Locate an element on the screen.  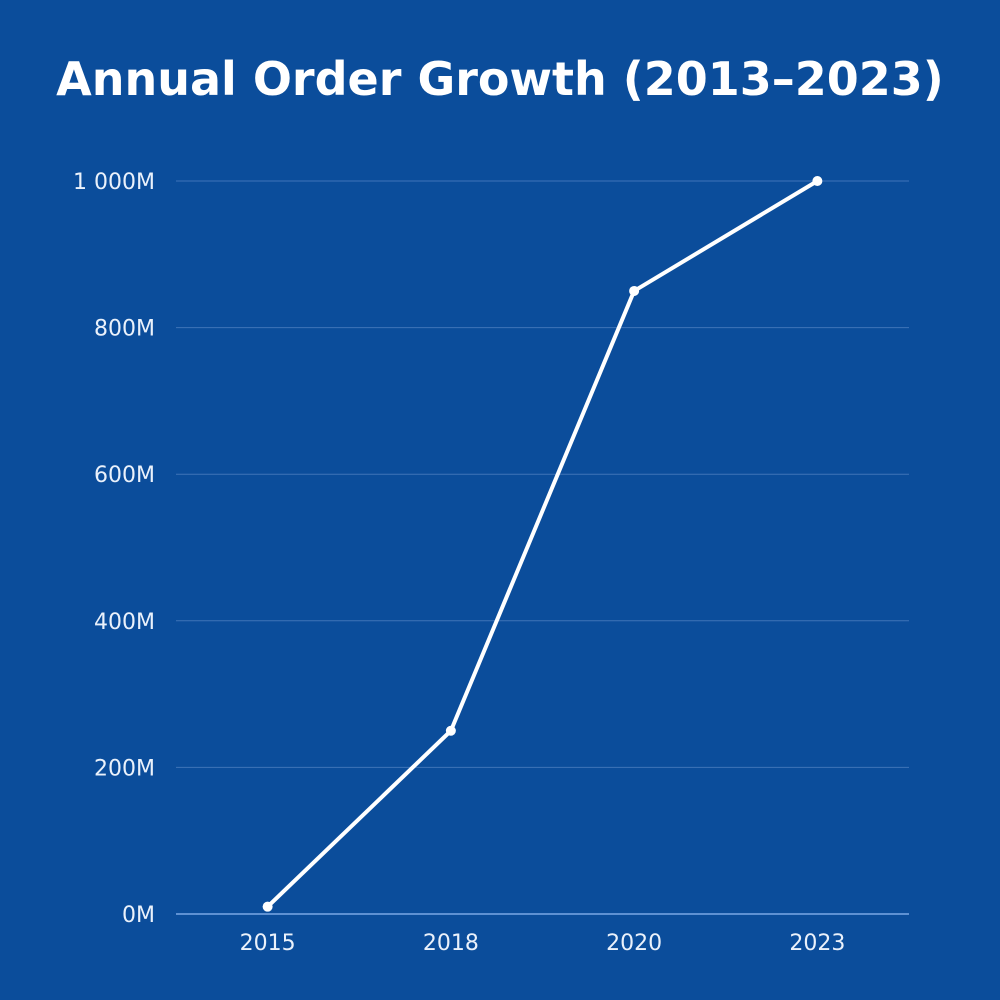
x-tick-label: 2015 is located at coordinates (268, 943).